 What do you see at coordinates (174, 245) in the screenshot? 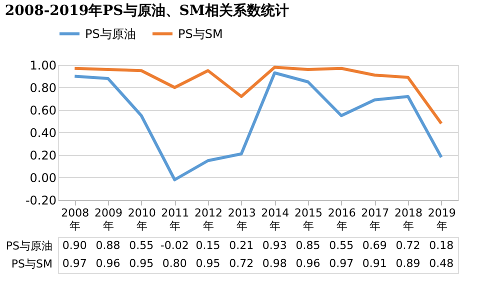
I see `data-label: -0.02` at bounding box center [174, 245].